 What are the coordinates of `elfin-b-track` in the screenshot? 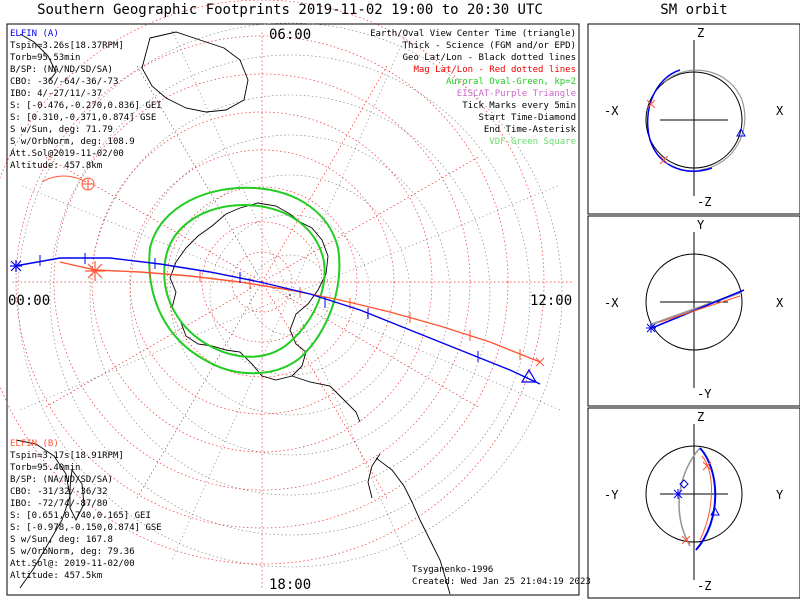 It's located at (302, 314).